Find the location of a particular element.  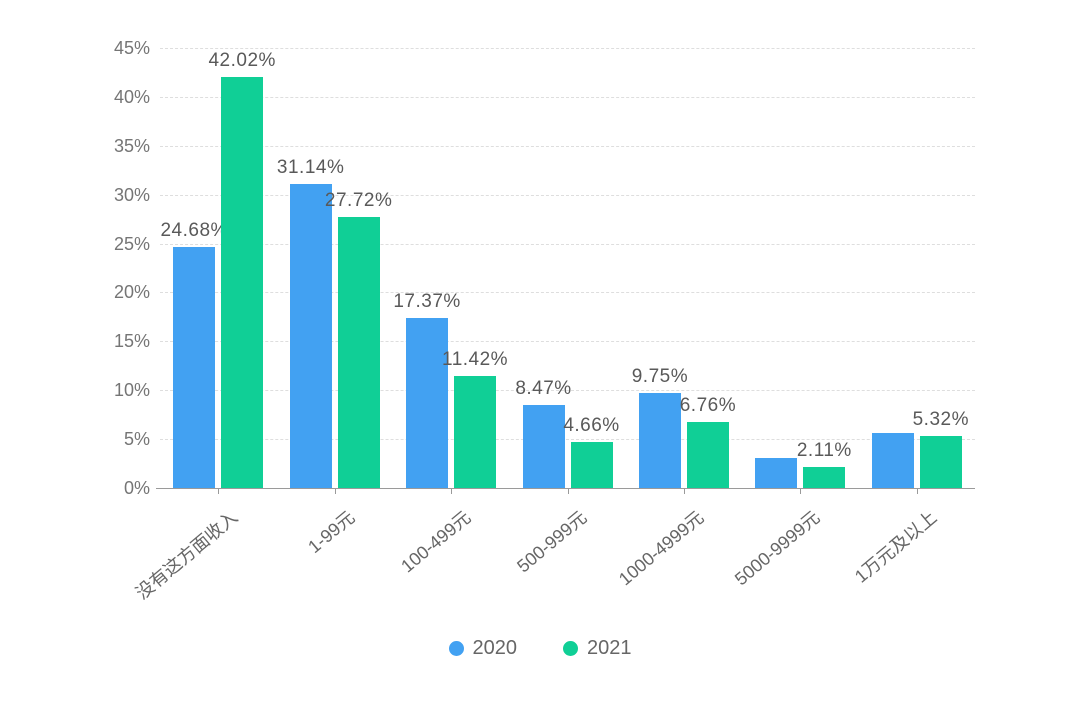

bar-value-label: 11.42% is located at coordinates (475, 360).